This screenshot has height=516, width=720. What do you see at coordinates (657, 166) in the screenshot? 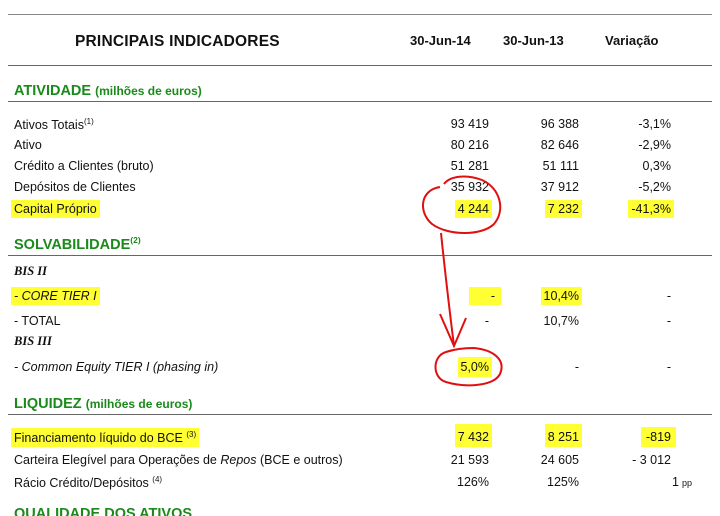
I see `value-variation: 0,3%` at bounding box center [657, 166].